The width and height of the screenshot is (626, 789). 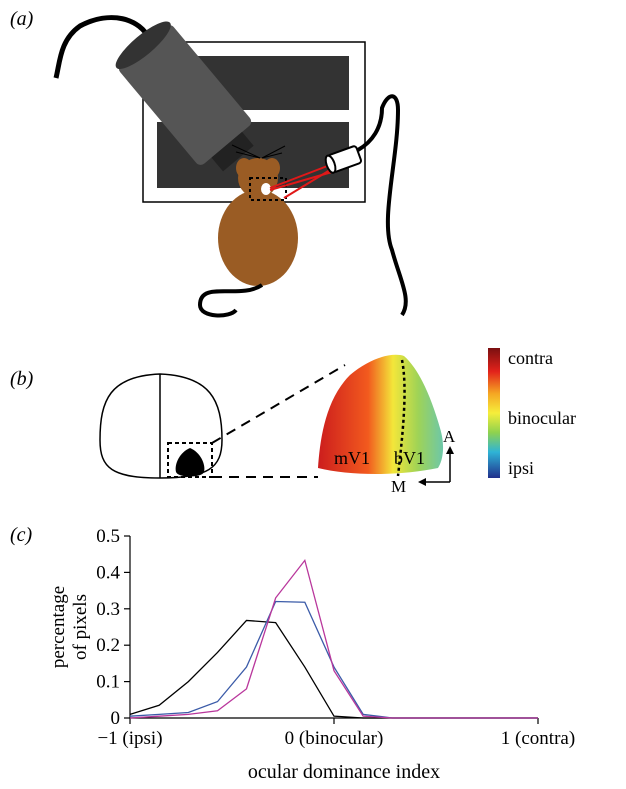 I want to click on brain-outline, so click(x=161, y=426).